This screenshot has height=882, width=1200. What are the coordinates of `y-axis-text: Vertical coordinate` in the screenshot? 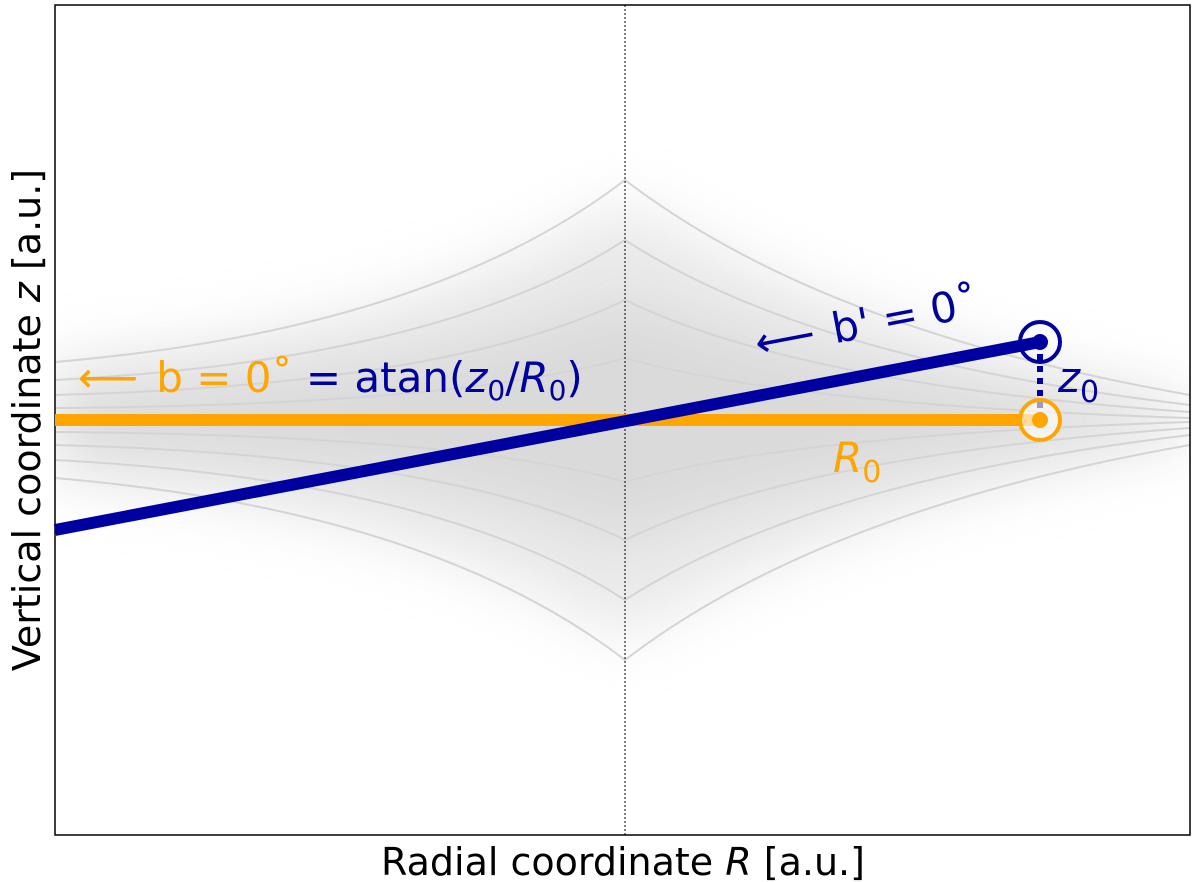 It's located at (27, 486).